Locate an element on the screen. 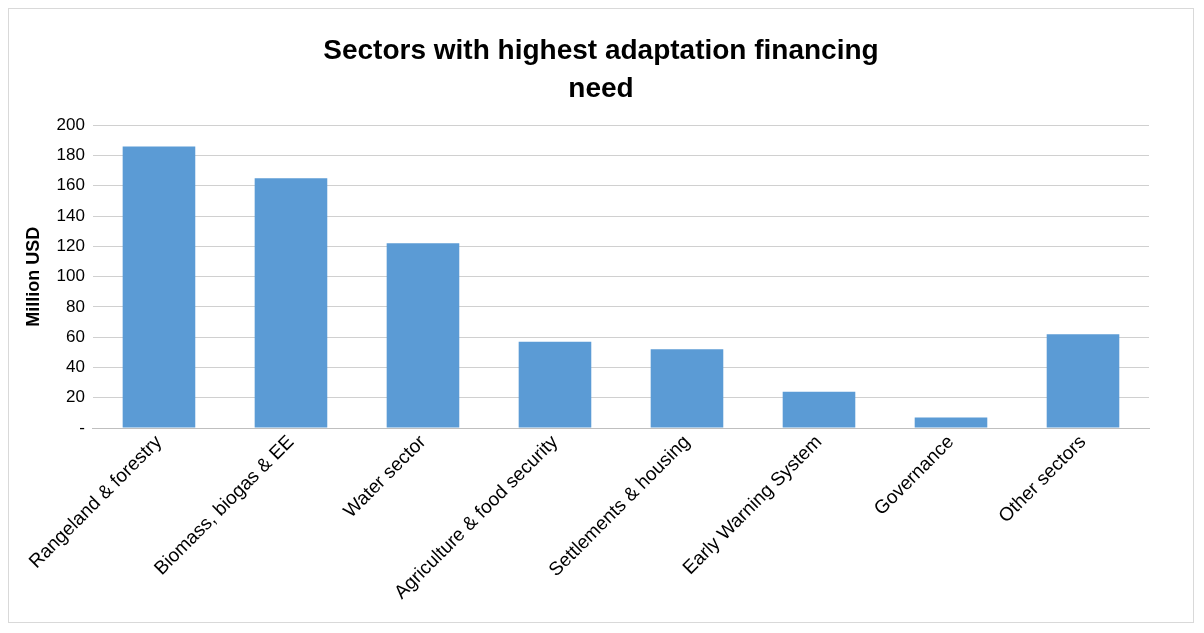 The image size is (1204, 633). y-tick-label: 140 is located at coordinates (70, 215).